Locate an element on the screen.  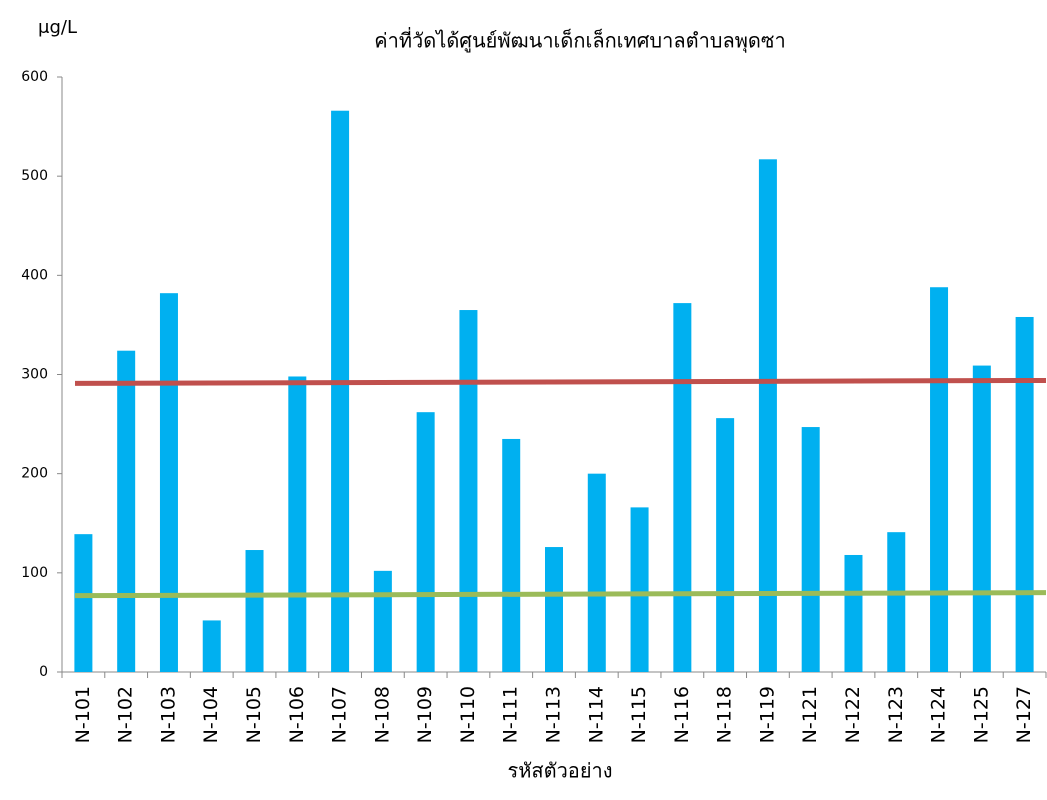
y-tick-label: 400 is located at coordinates (34, 275).